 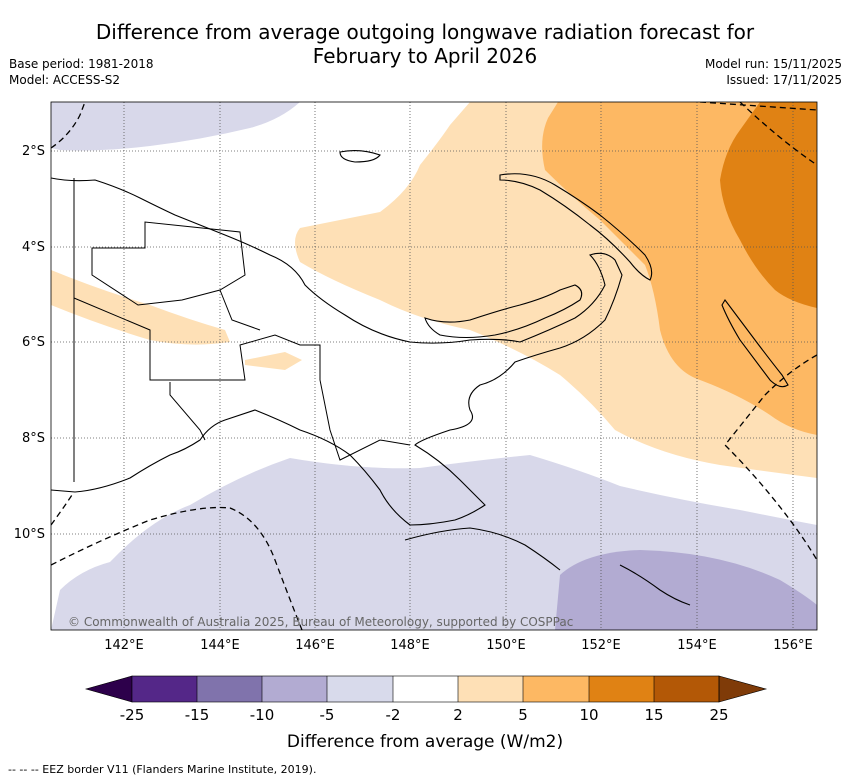 I want to click on anomaly-lavender-top-left, so click(x=175, y=126).